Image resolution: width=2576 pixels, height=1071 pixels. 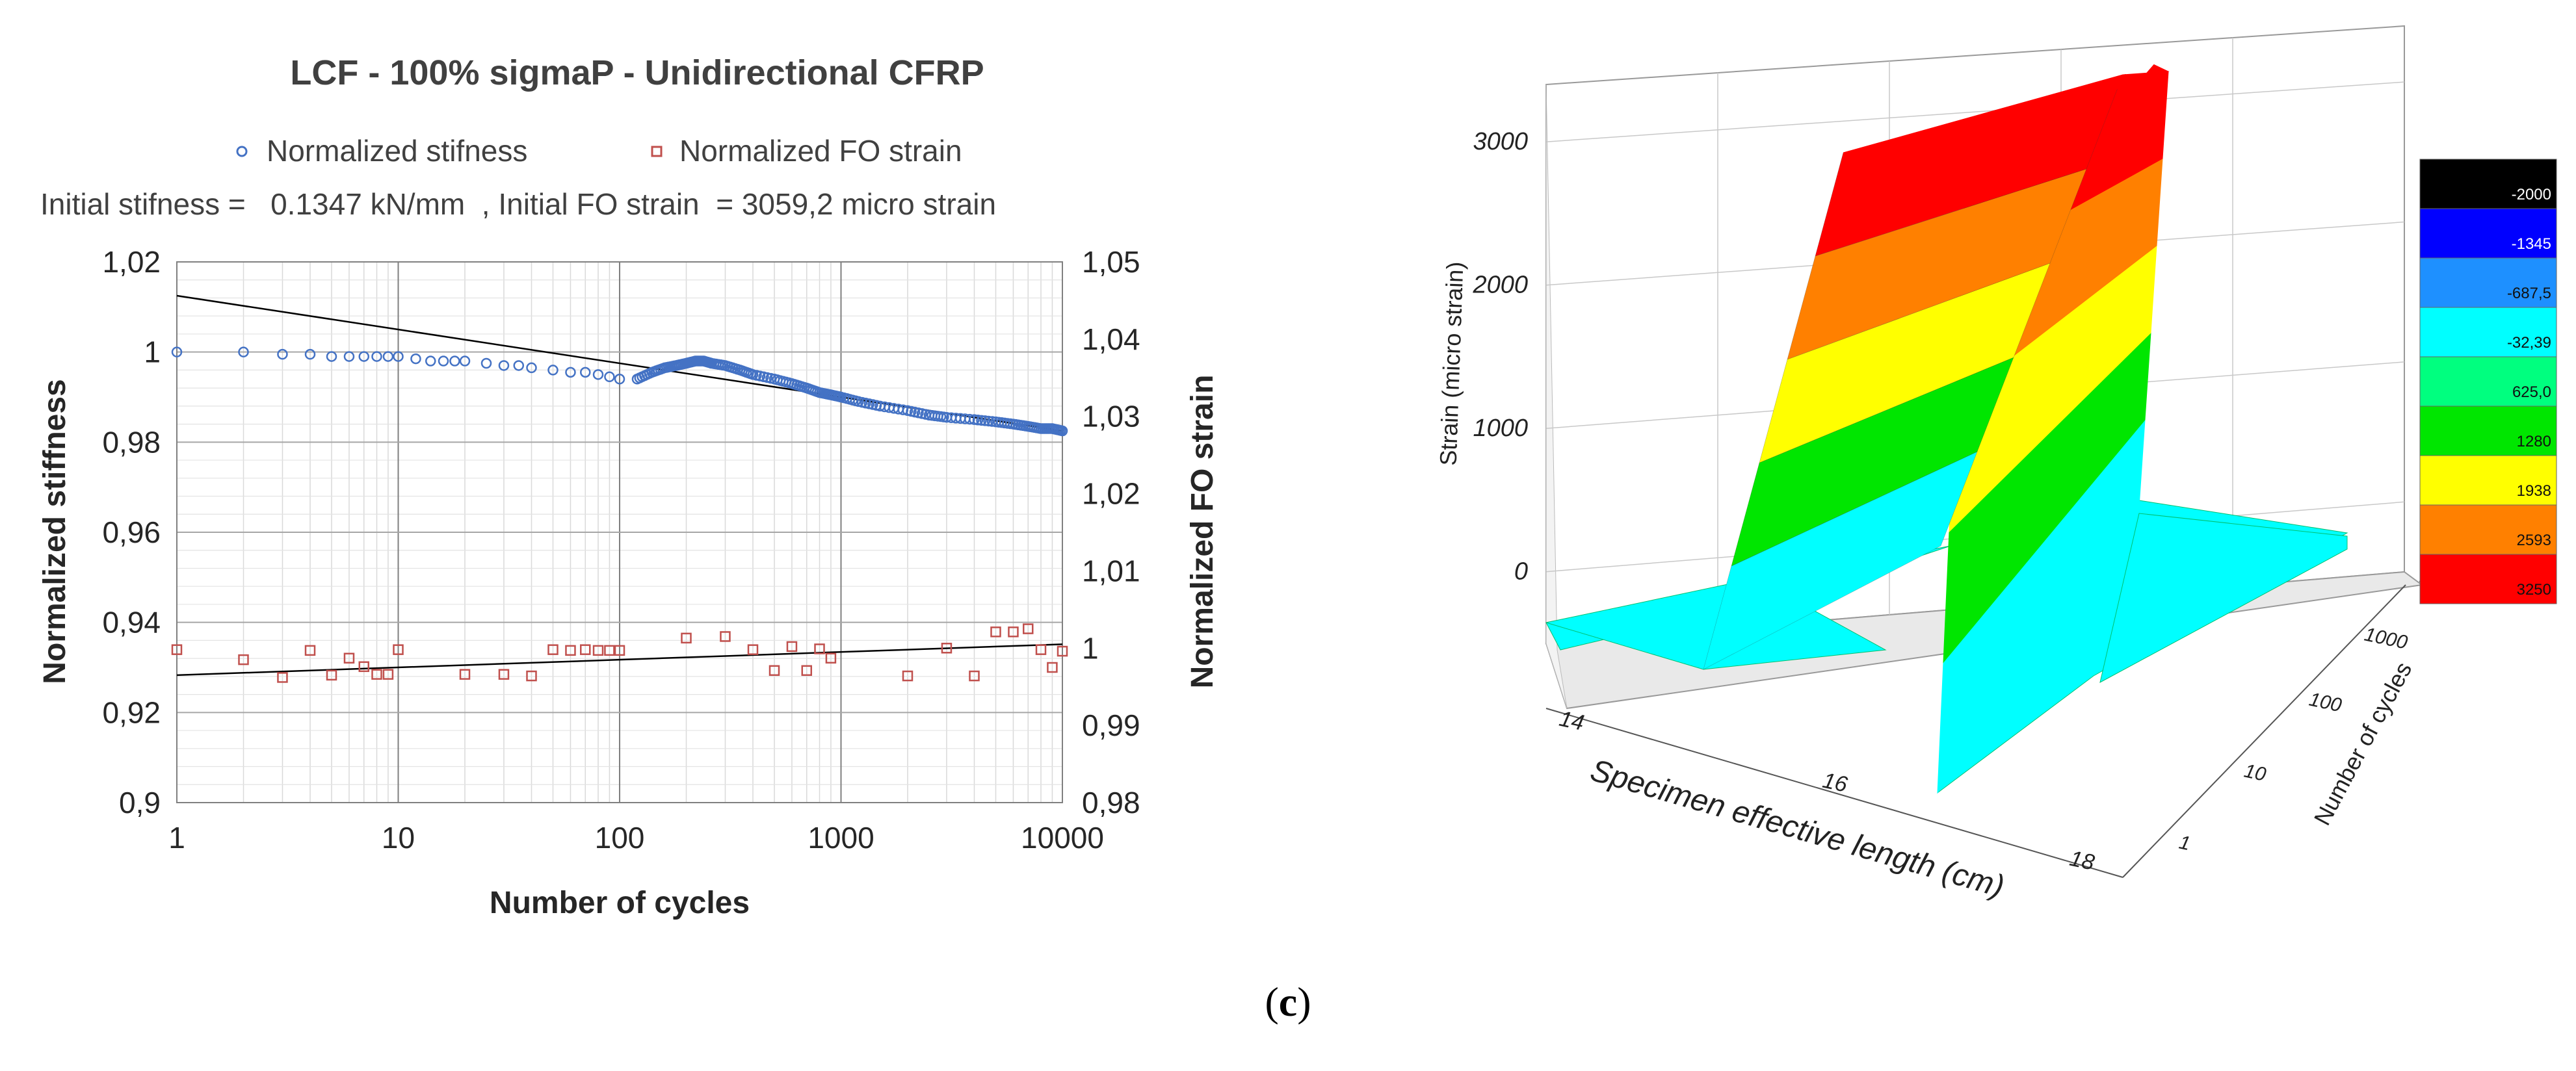 What do you see at coordinates (397, 151) in the screenshot?
I see `legend-label-stiffness: Normalized stifness` at bounding box center [397, 151].